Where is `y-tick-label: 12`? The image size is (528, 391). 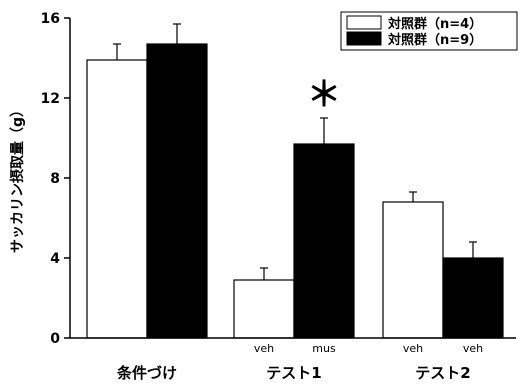 y-tick-label: 12 is located at coordinates (50, 99).